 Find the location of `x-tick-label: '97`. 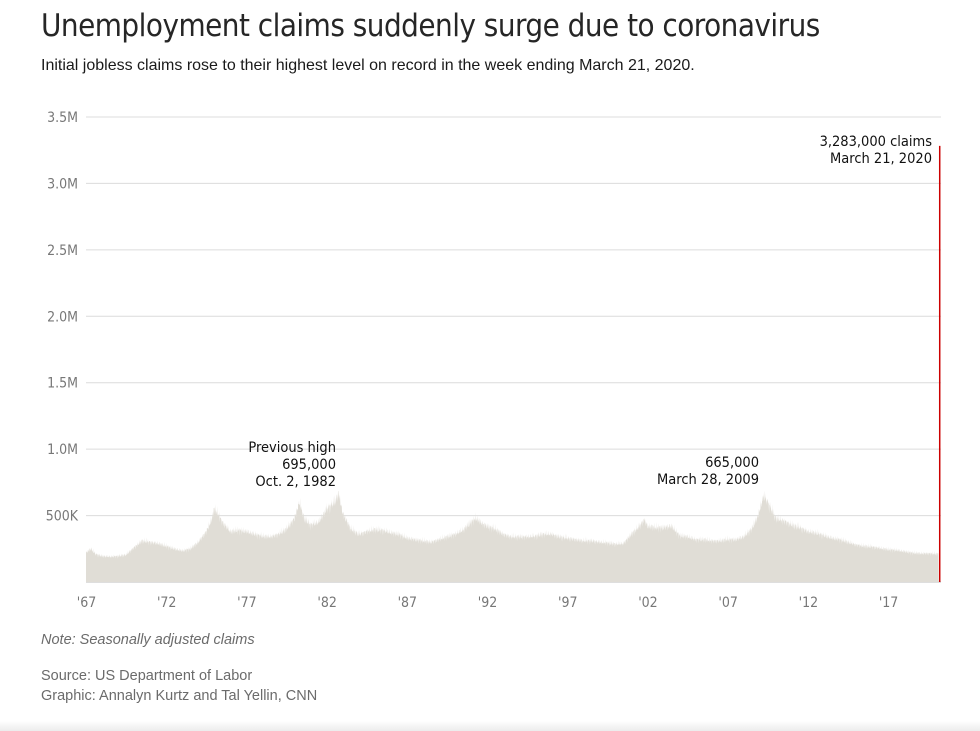

x-tick-label: '97 is located at coordinates (567, 603).